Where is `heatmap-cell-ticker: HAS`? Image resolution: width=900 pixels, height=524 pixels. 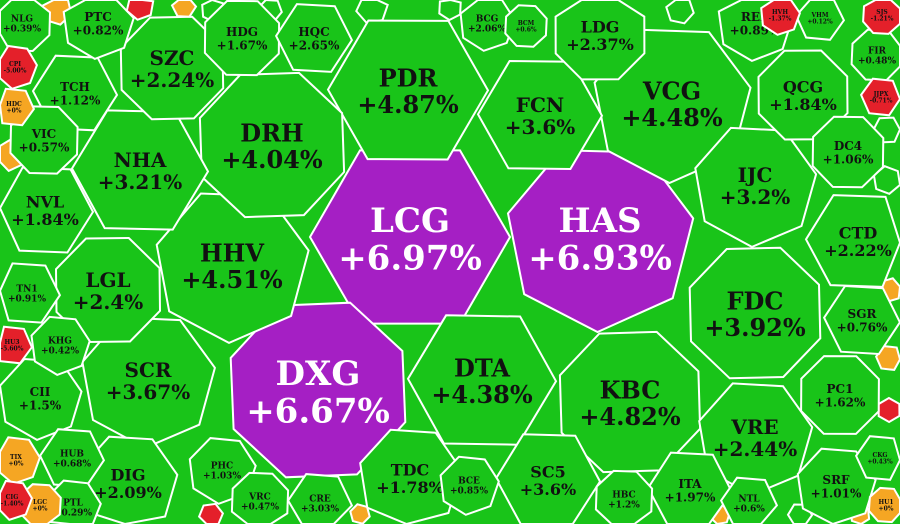 heatmap-cell-ticker: HAS is located at coordinates (599, 221).